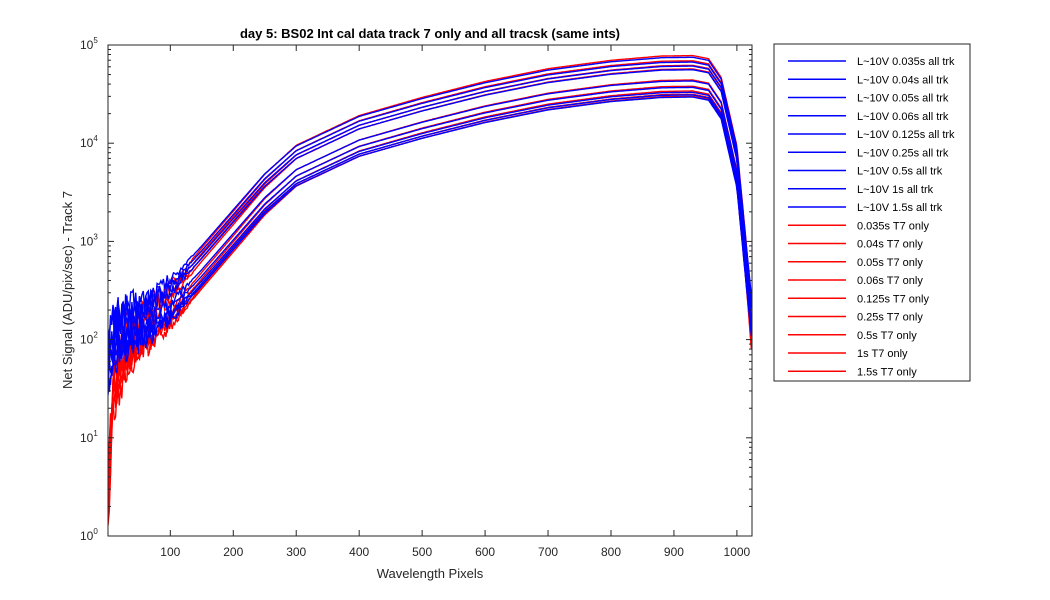 This screenshot has width=1050, height=600. Describe the element at coordinates (422, 552) in the screenshot. I see `x-tick-label: 500` at that location.